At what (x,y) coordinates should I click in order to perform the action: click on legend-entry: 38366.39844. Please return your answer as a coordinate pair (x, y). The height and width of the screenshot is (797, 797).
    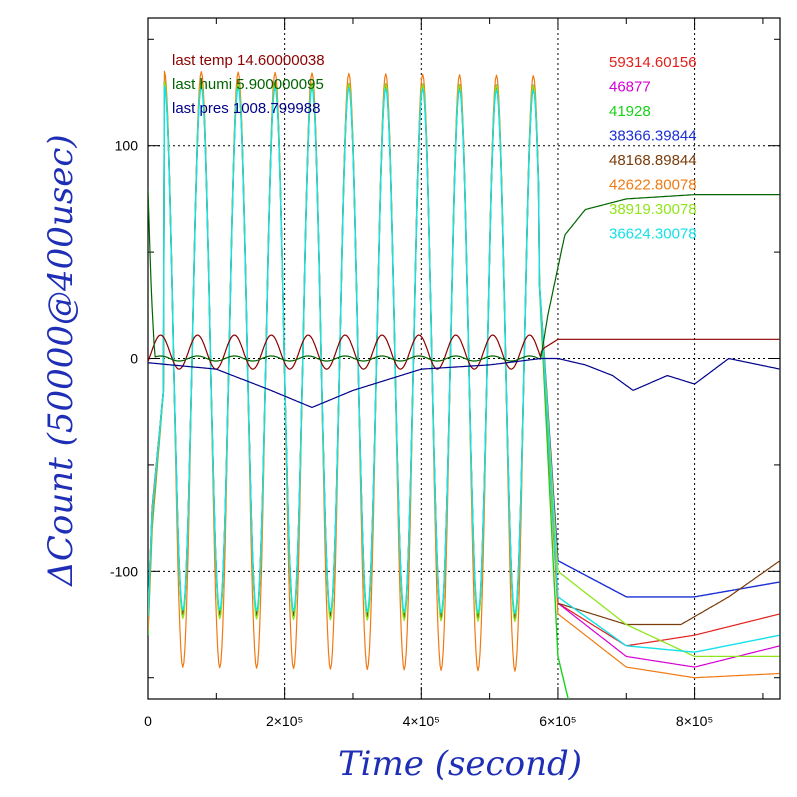
    Looking at the image, I should click on (653, 136).